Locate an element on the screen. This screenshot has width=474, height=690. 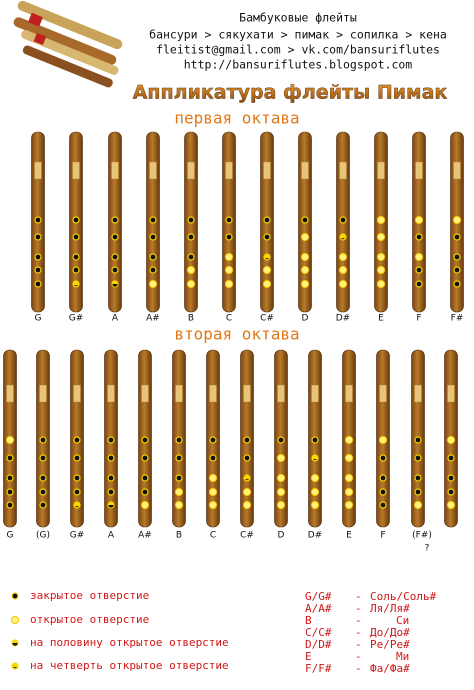
legend-text: на половину открытое отверстие is located at coordinates (129, 642).